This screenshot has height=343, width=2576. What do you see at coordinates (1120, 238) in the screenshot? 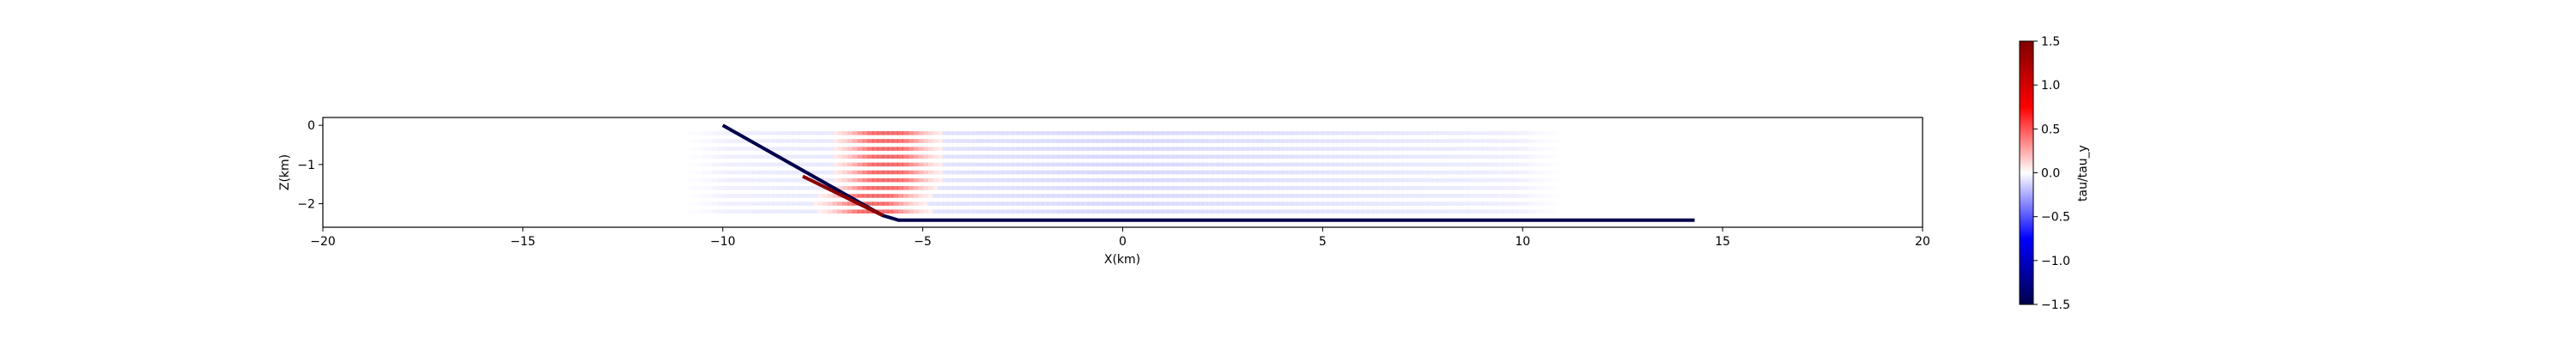
I see `x-axis-ticks: −20 −15 −10 −5 0 5 10 15 20` at bounding box center [1120, 238].